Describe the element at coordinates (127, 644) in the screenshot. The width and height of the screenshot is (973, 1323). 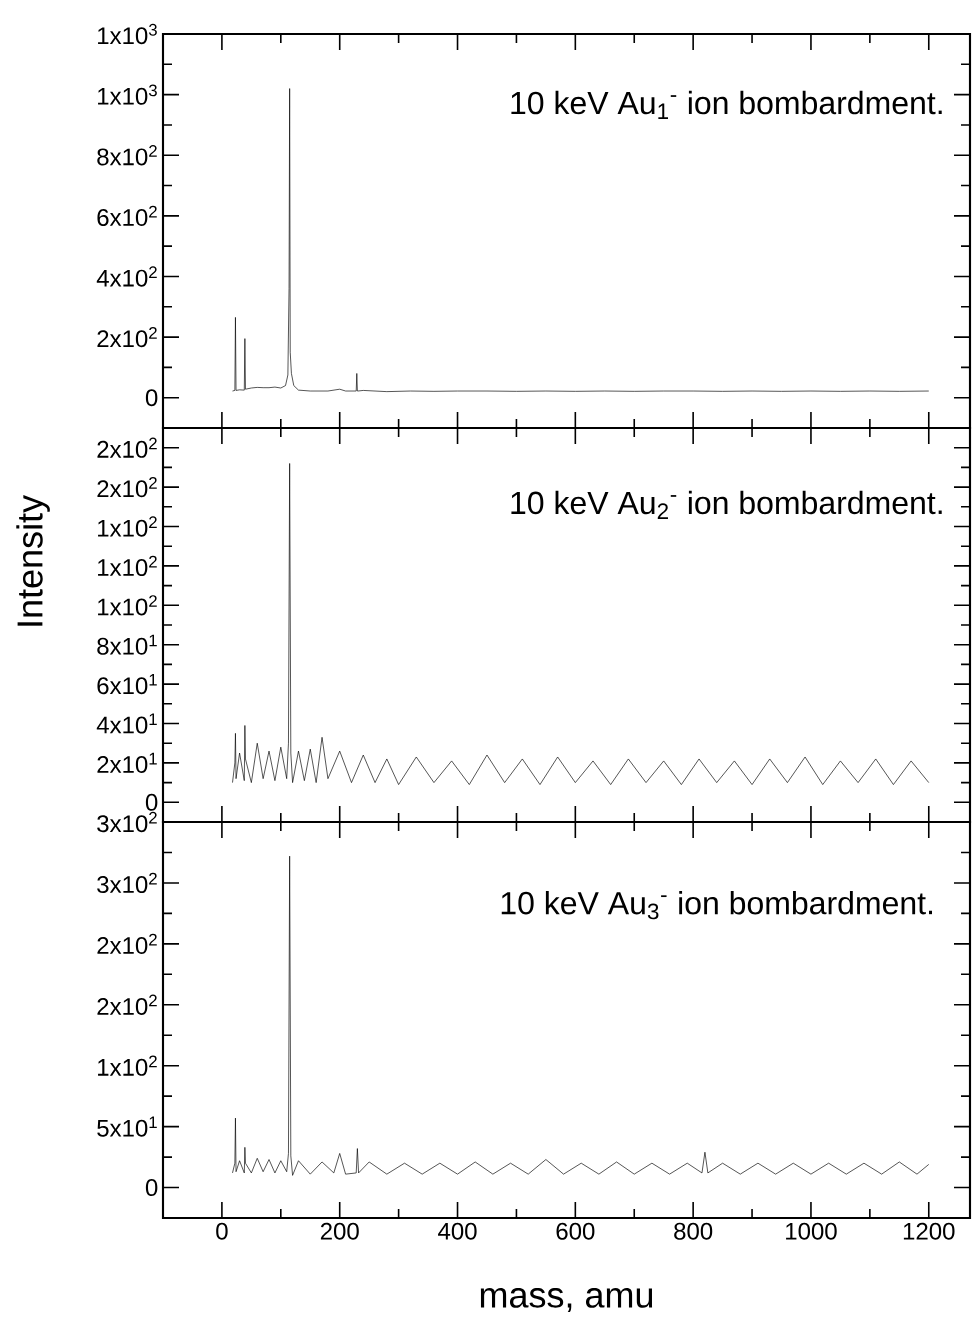
I see `y-tick-label: 8x10$^{1}$` at that location.